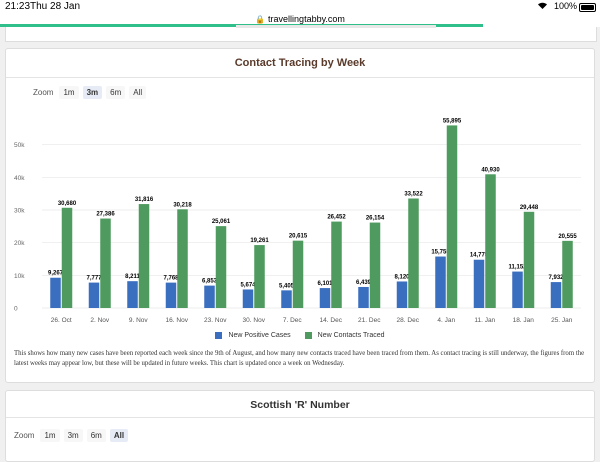 The width and height of the screenshot is (600, 462). I want to click on data-label: 55,895, so click(452, 121).